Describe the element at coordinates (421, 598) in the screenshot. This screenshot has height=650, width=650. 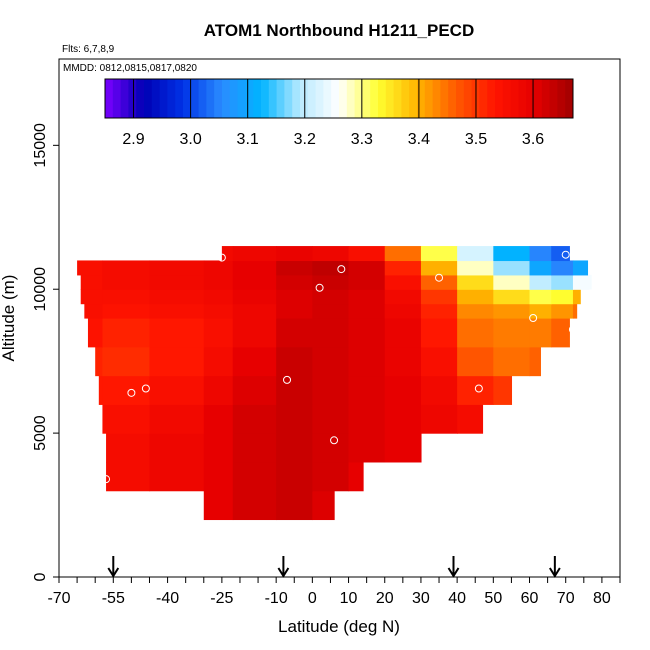
I see `x-tick-label: 30` at that location.